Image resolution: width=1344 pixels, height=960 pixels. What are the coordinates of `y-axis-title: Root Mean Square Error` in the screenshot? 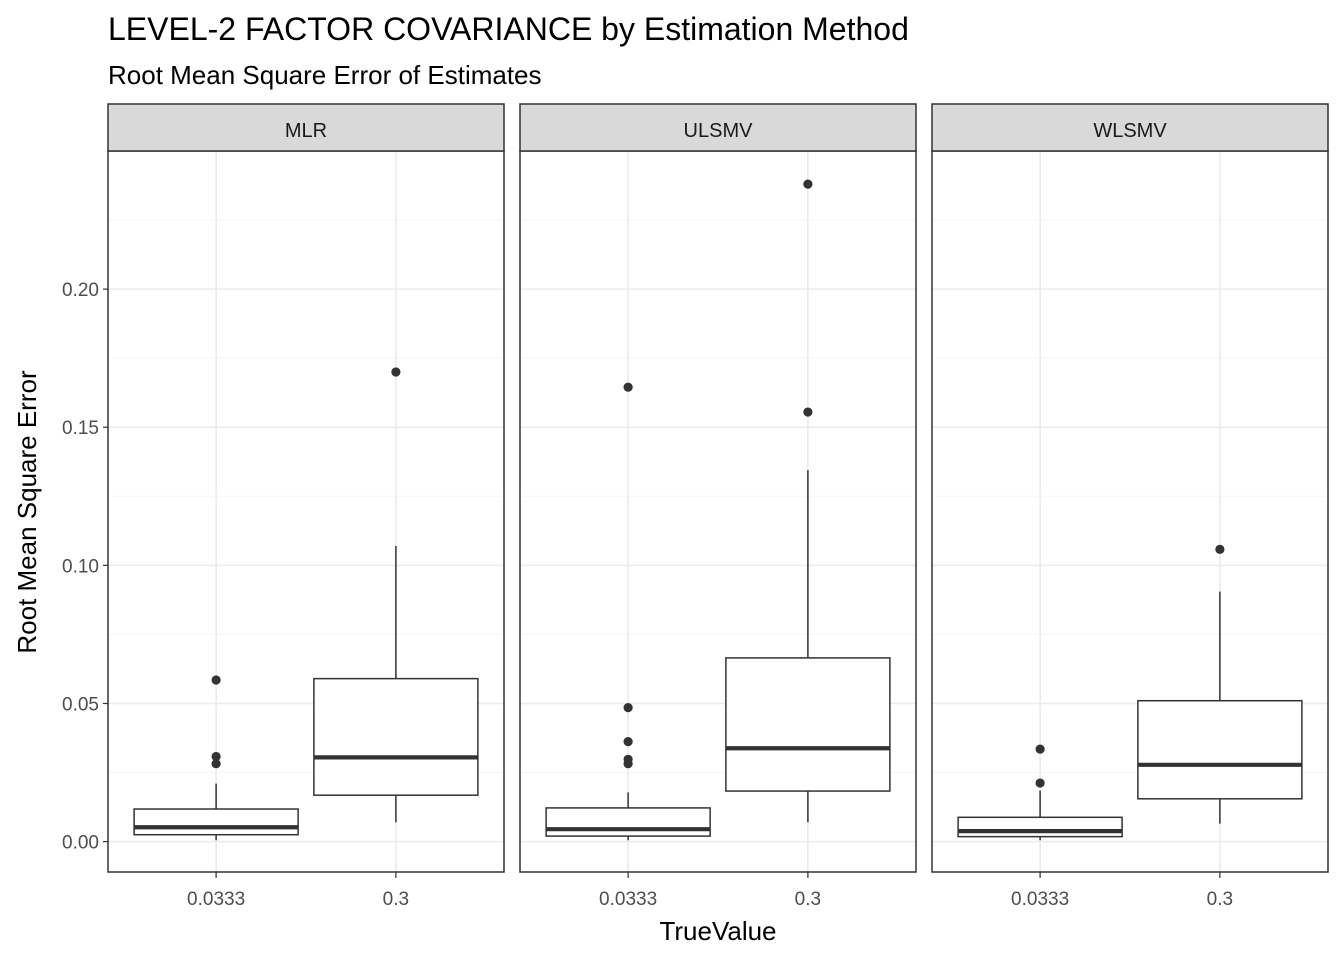 It's located at (27, 512).